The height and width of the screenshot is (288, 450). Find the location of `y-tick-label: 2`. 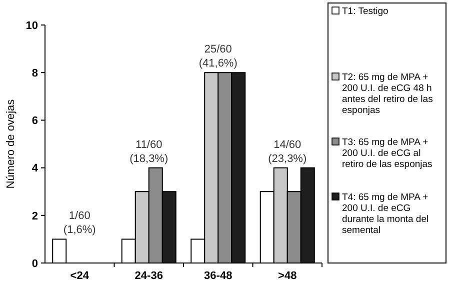

y-tick-label: 2 is located at coordinates (35, 216).